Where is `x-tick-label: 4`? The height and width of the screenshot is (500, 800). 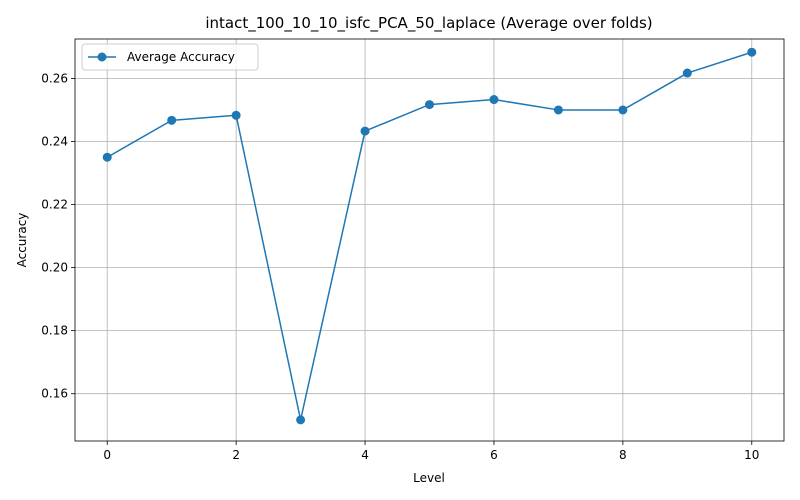 x-tick-label: 4 is located at coordinates (365, 455).